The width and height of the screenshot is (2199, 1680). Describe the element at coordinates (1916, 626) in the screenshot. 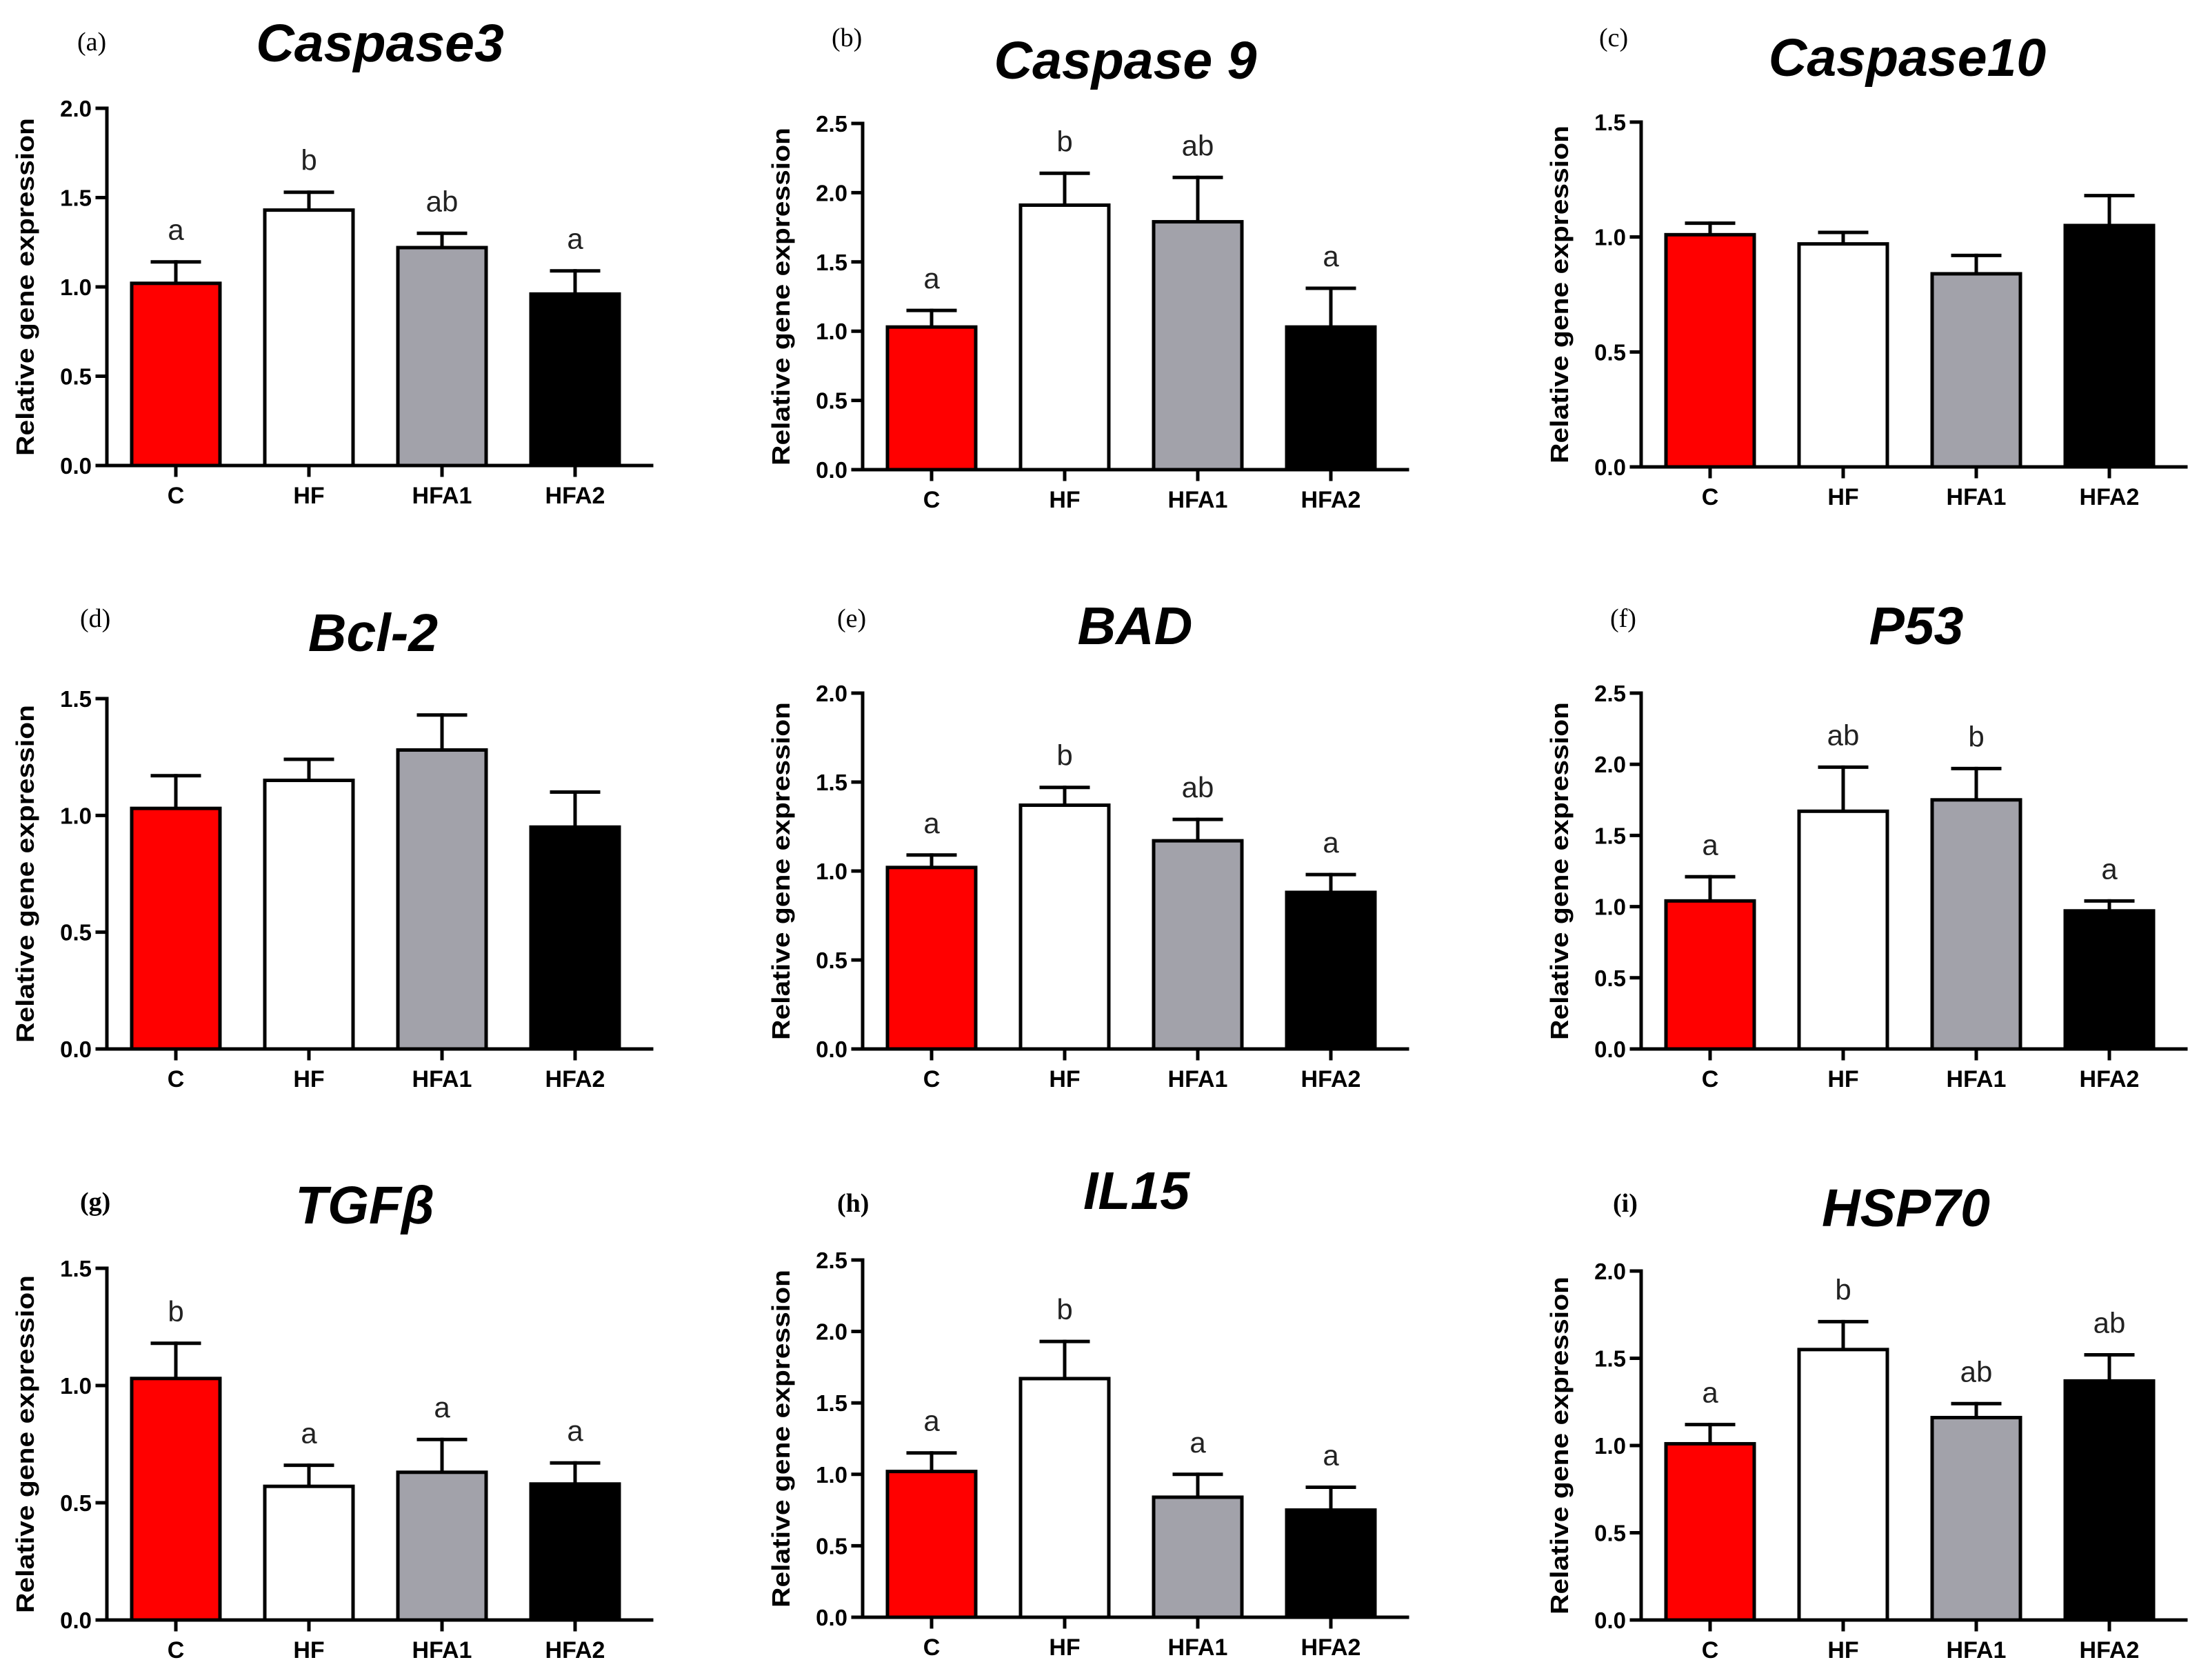

I see `panel-title: P53` at that location.